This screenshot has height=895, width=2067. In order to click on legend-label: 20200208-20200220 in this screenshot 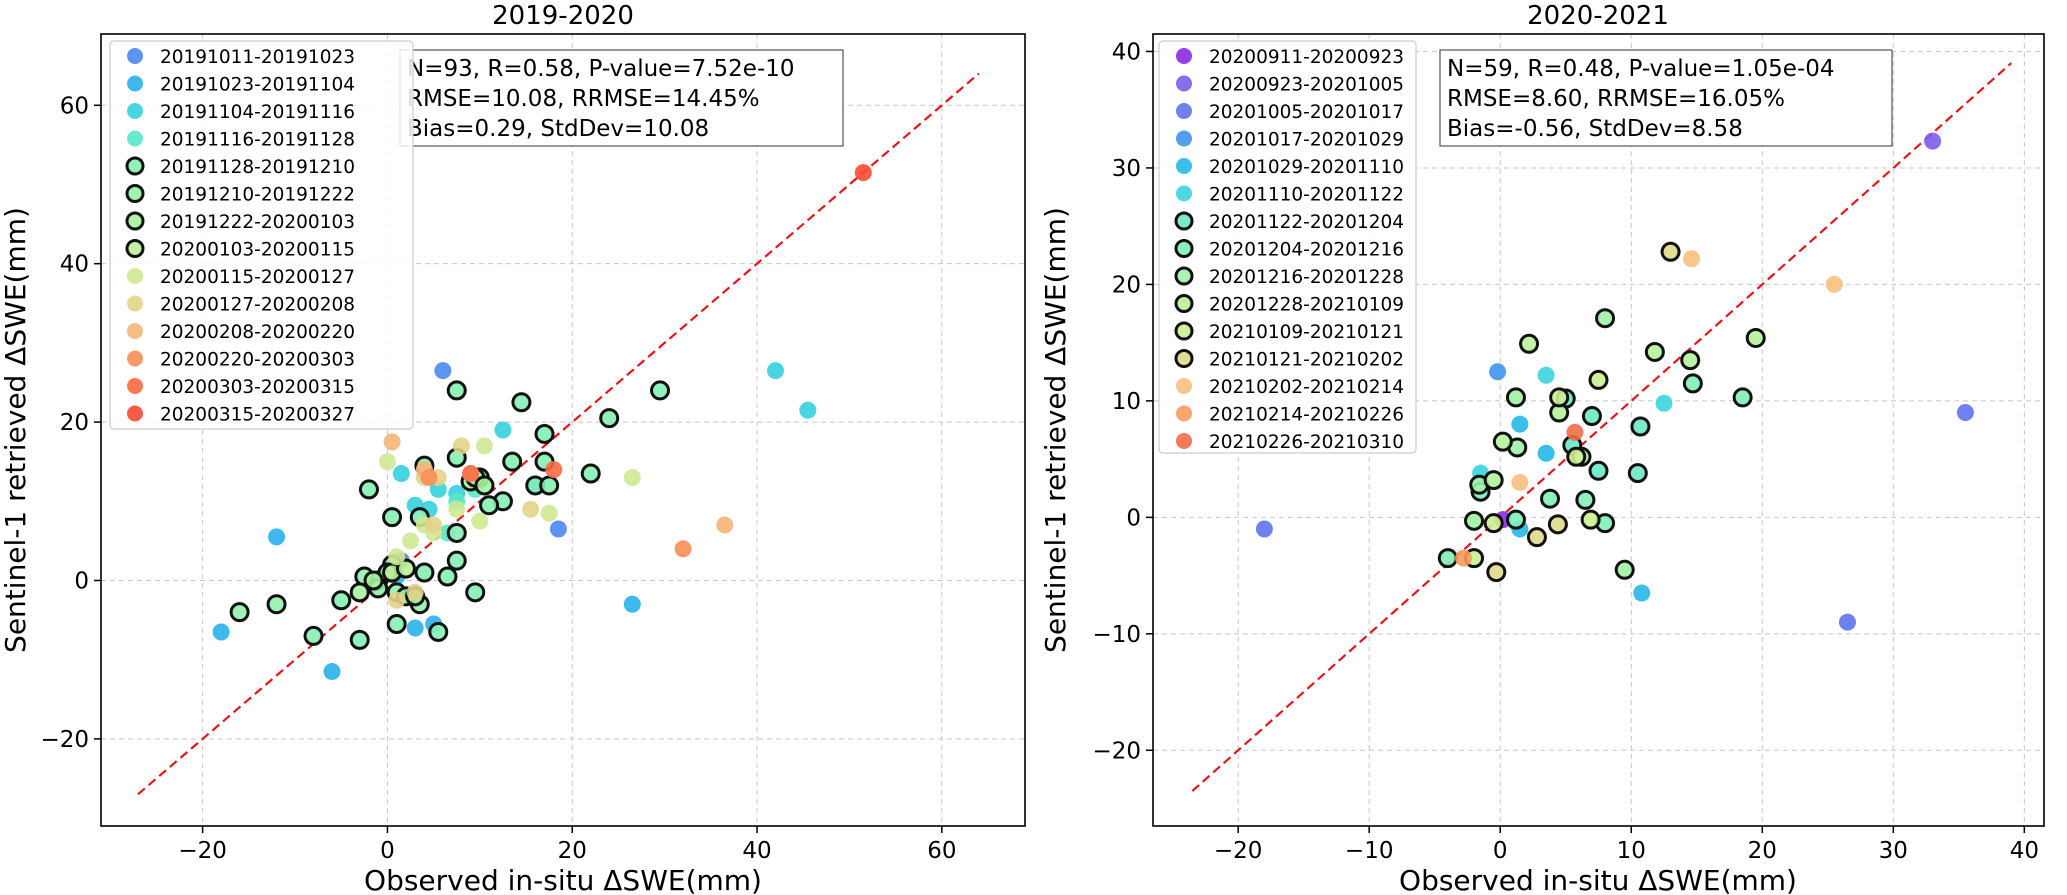, I will do `click(257, 332)`.